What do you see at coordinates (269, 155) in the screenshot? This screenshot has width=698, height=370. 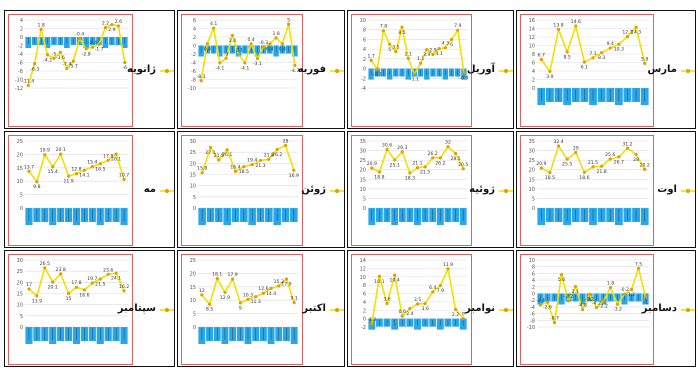 I see `data-label: 21.8` at bounding box center [269, 155].